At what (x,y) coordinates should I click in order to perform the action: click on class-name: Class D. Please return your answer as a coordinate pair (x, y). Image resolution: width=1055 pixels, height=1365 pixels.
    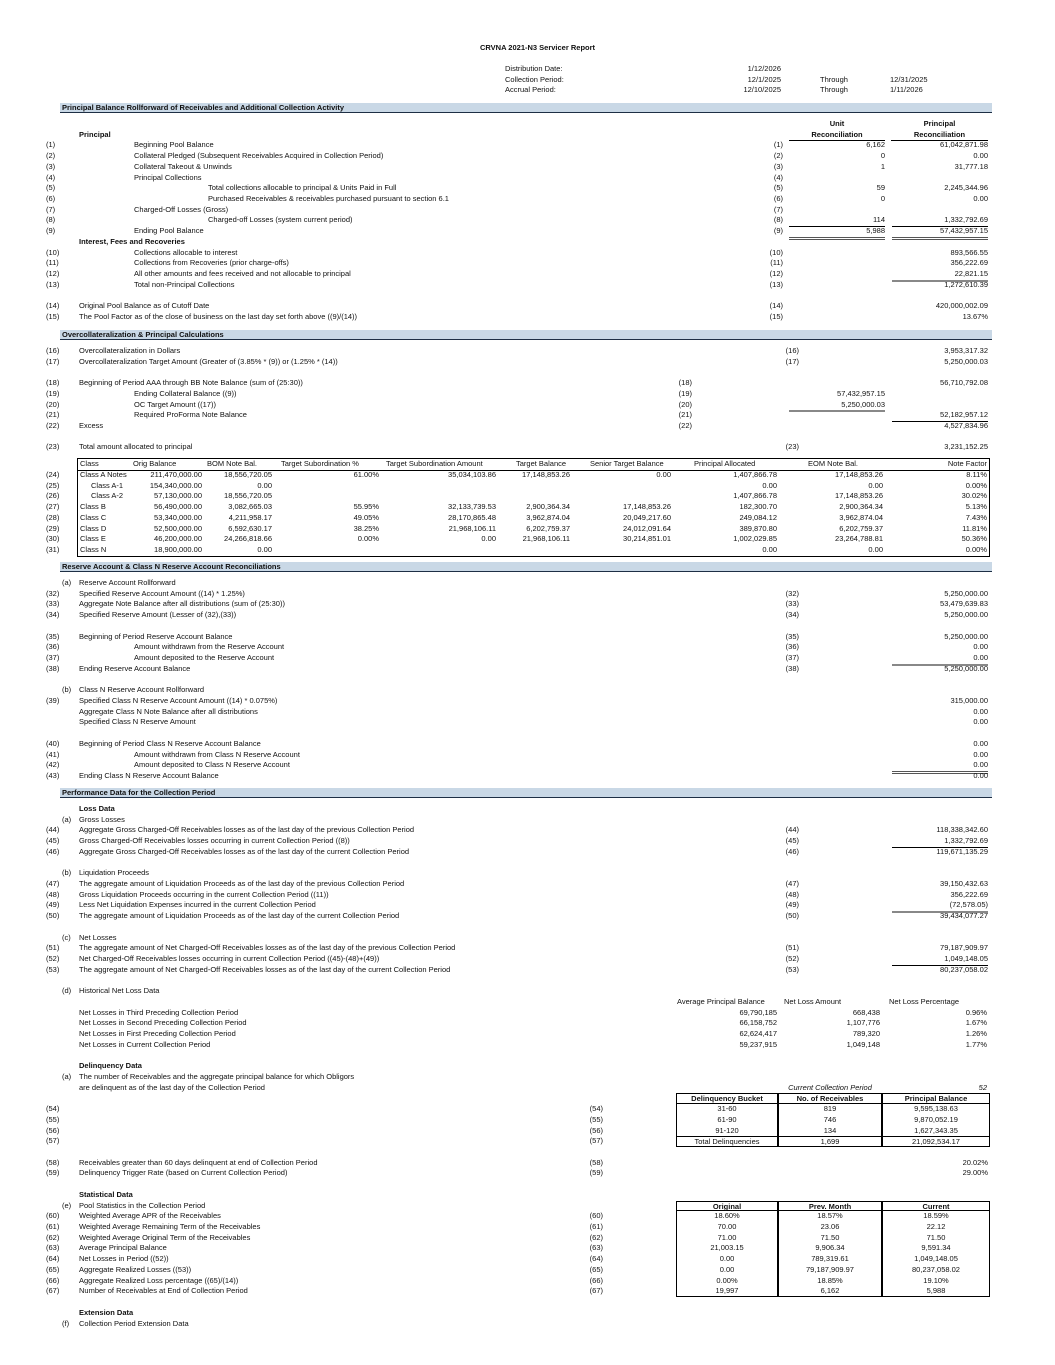
    Looking at the image, I should click on (93, 528).